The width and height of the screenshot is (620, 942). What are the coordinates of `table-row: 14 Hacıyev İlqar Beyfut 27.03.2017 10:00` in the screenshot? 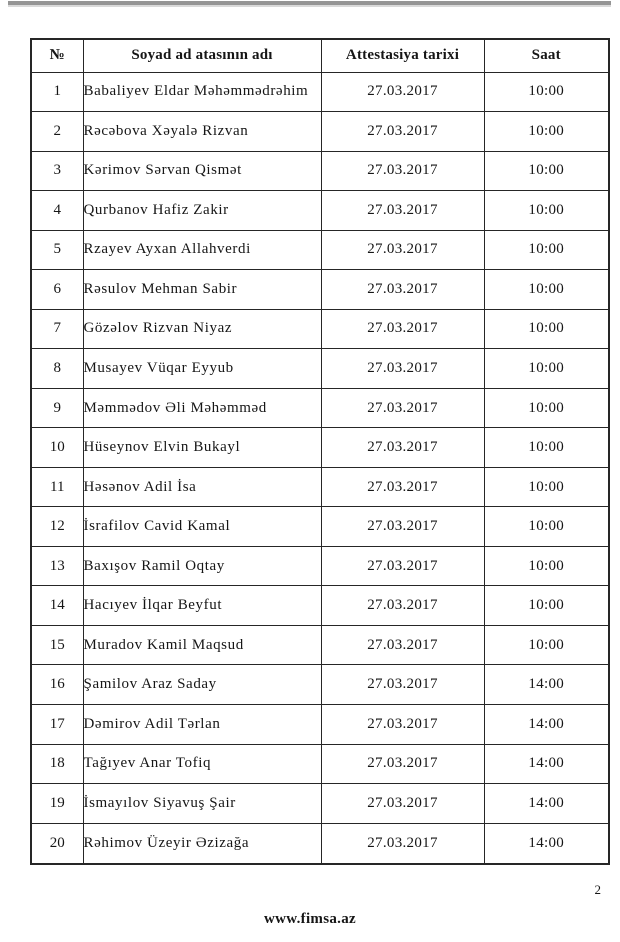 It's located at (320, 605).